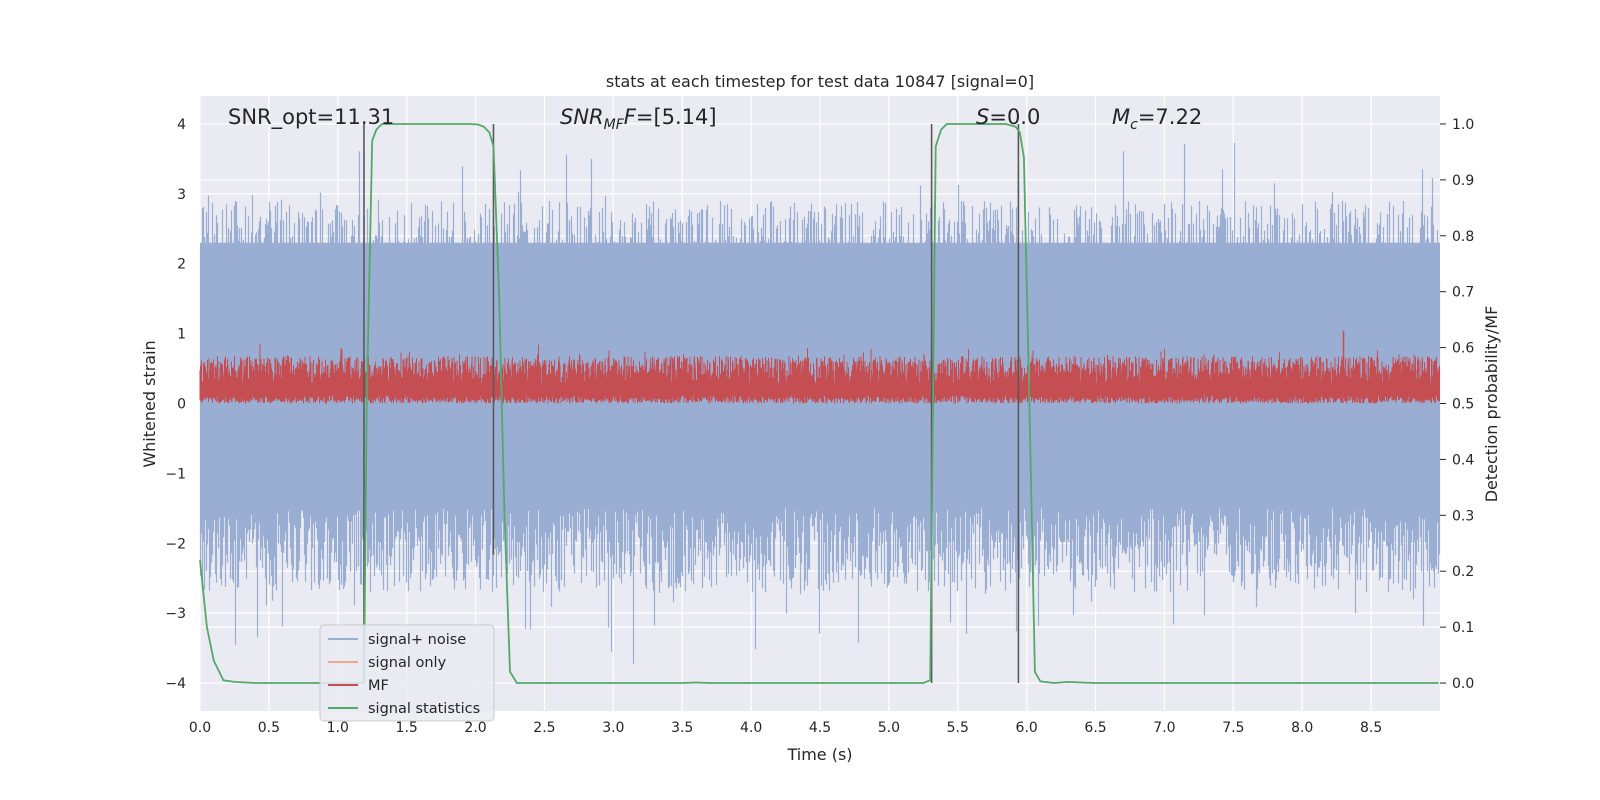  Describe the element at coordinates (819, 373) in the screenshot. I see `mf-line` at that location.